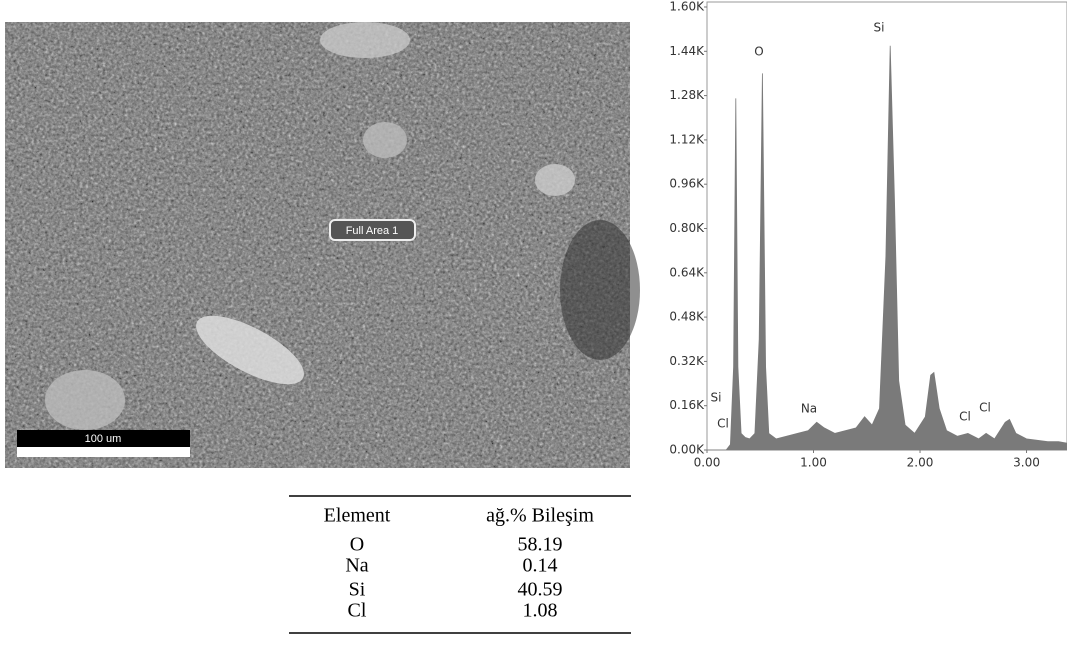  I want to click on y-tick-label: 0.32K, so click(687, 361).